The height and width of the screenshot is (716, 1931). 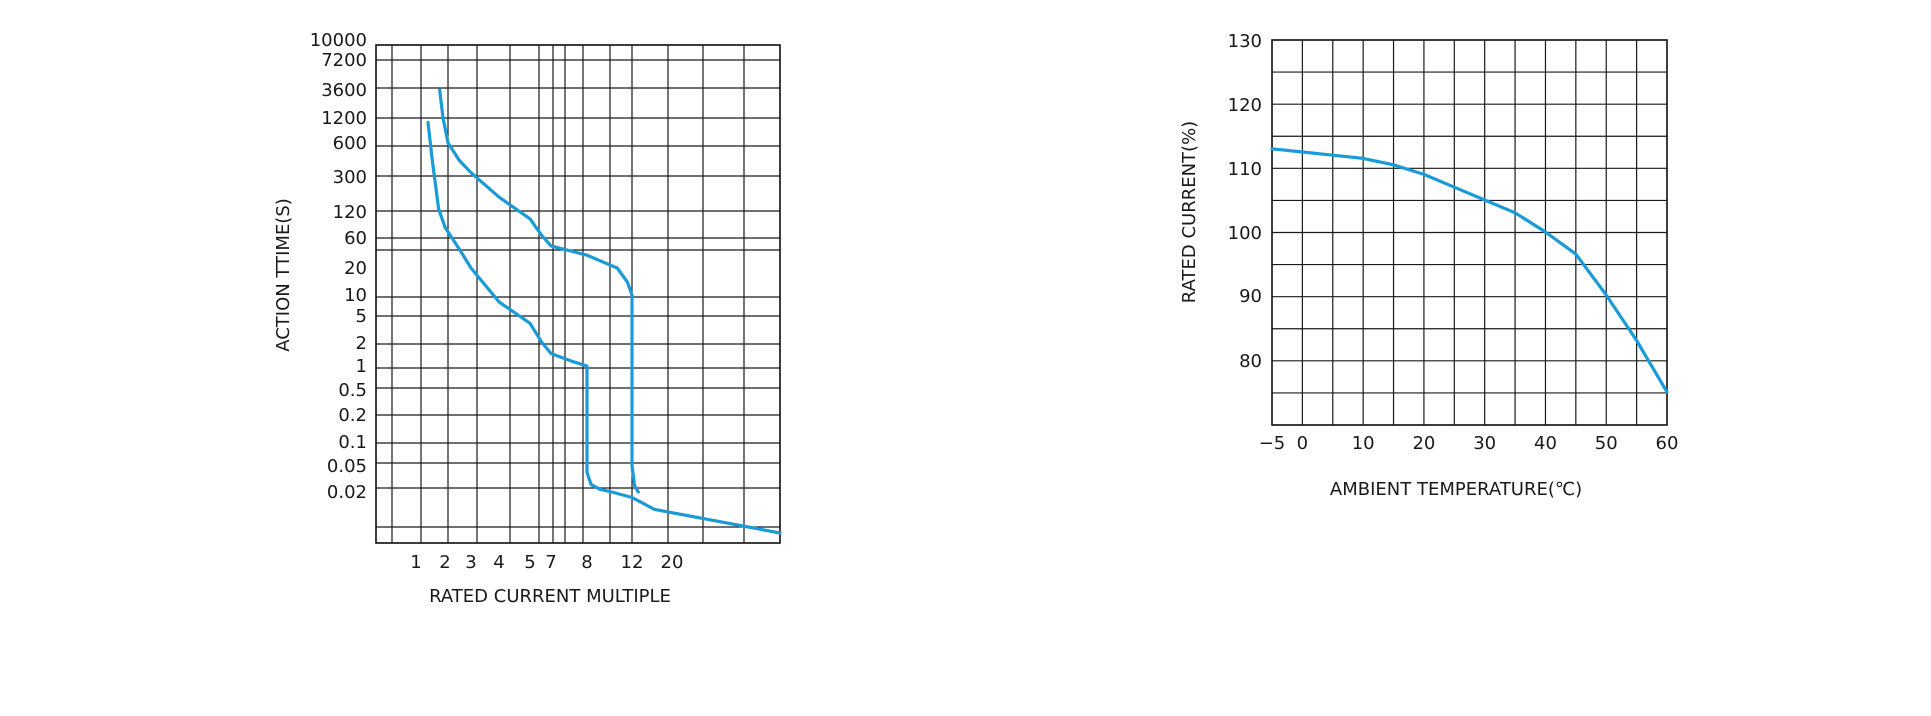 What do you see at coordinates (344, 118) in the screenshot?
I see `time-current-y-tick-label: 1200` at bounding box center [344, 118].